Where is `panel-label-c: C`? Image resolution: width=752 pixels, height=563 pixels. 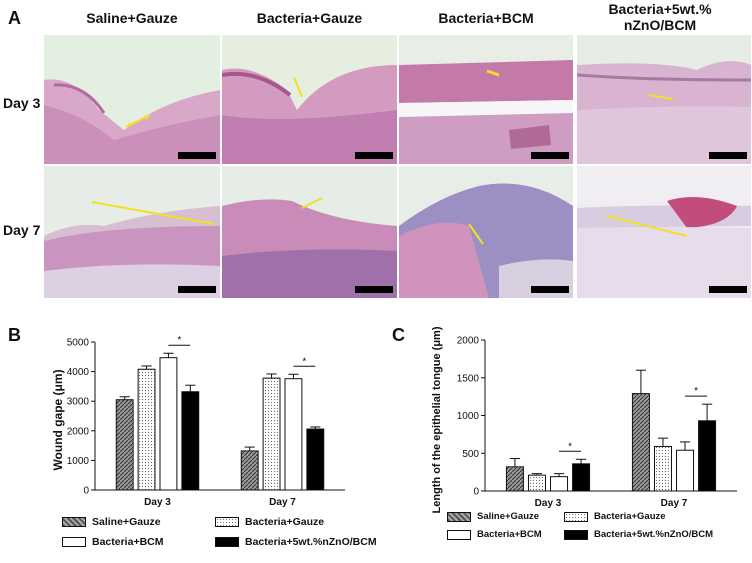 panel-label-c: C is located at coordinates (398, 335).